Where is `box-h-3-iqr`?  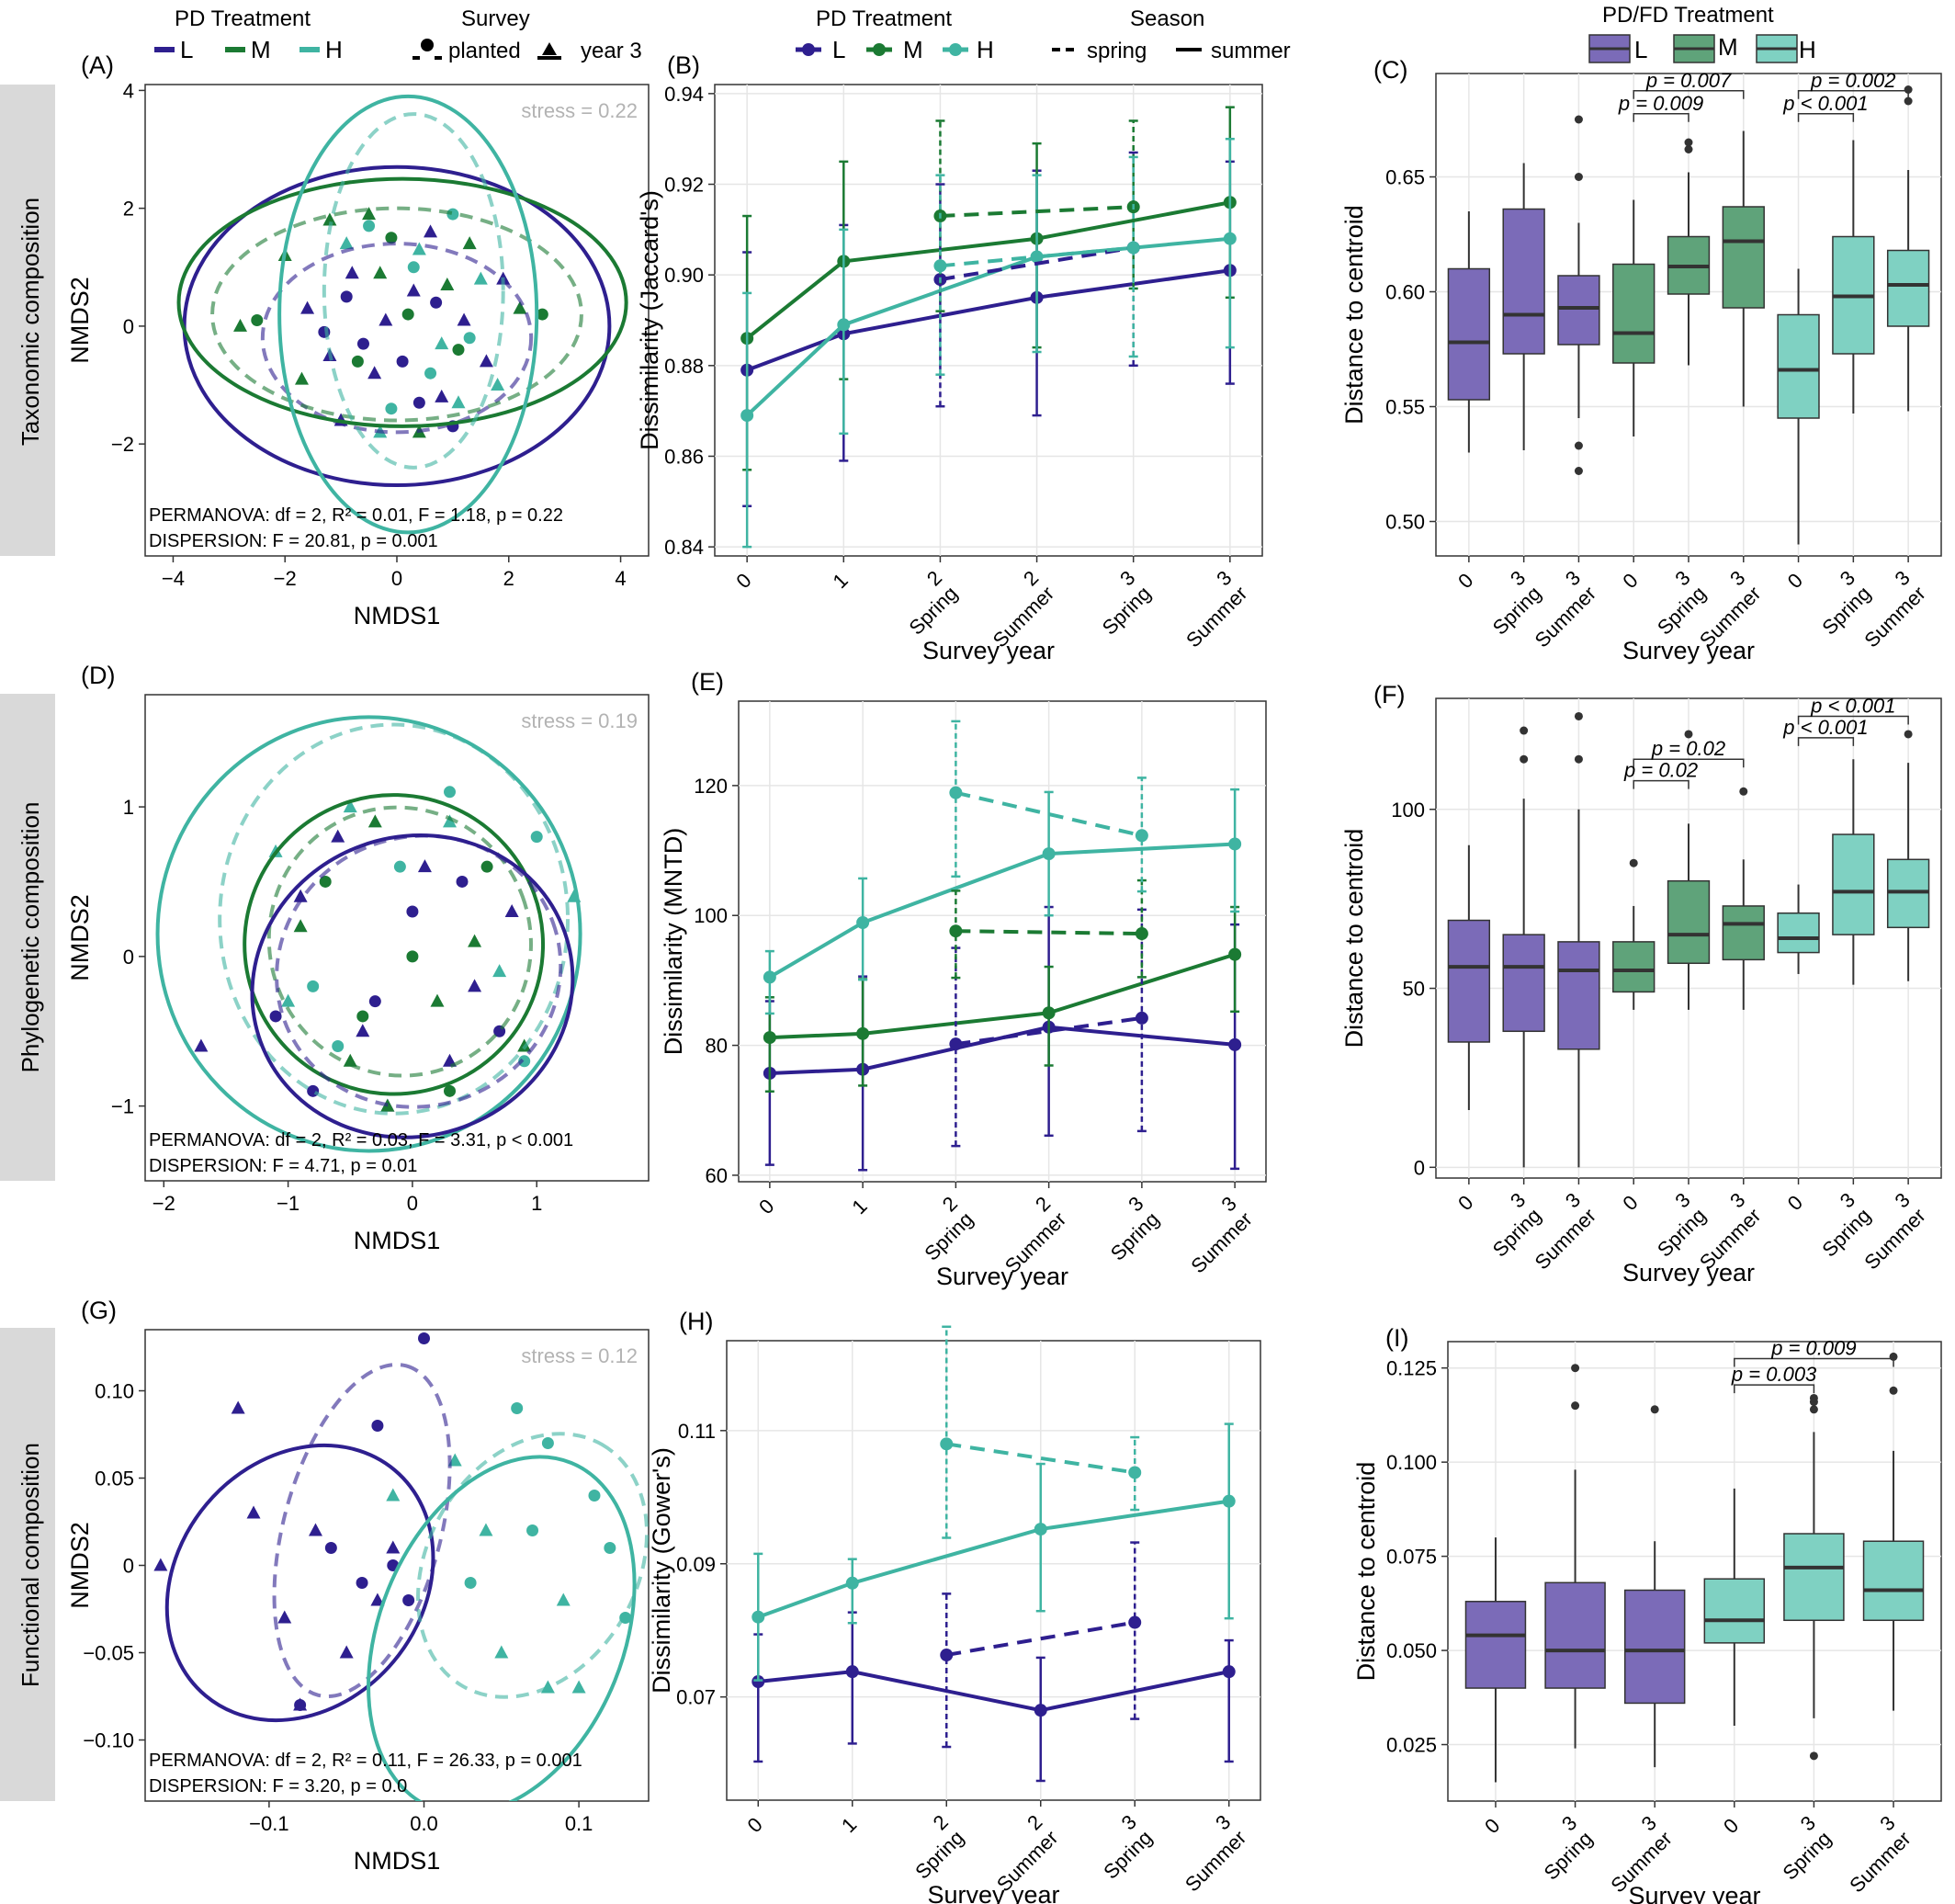
box-h-3-iqr is located at coordinates (1734, 1611).